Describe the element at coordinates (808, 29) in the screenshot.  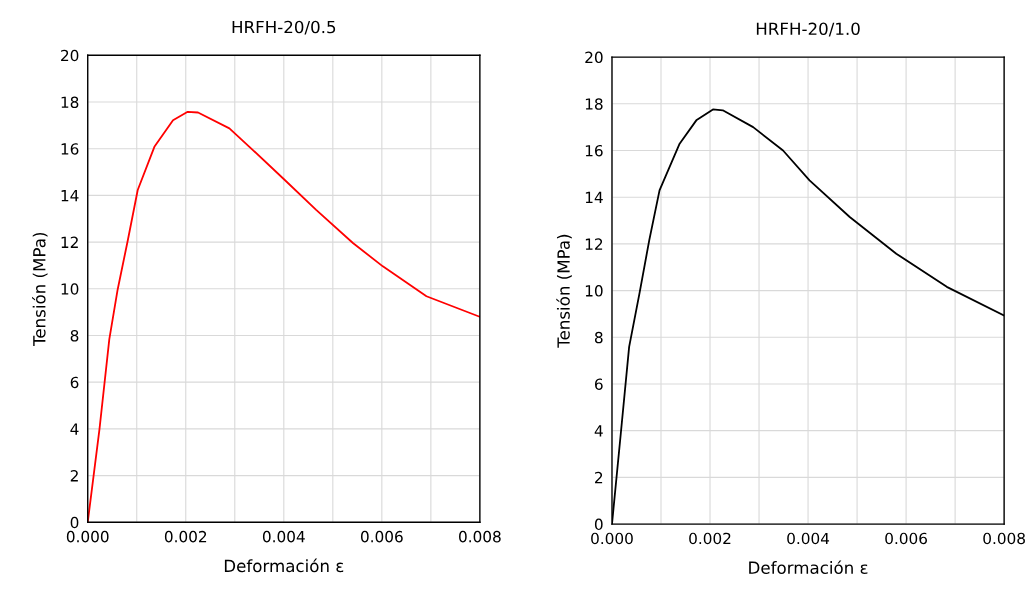
I see `chart-title: HRFH-20/1.0` at that location.